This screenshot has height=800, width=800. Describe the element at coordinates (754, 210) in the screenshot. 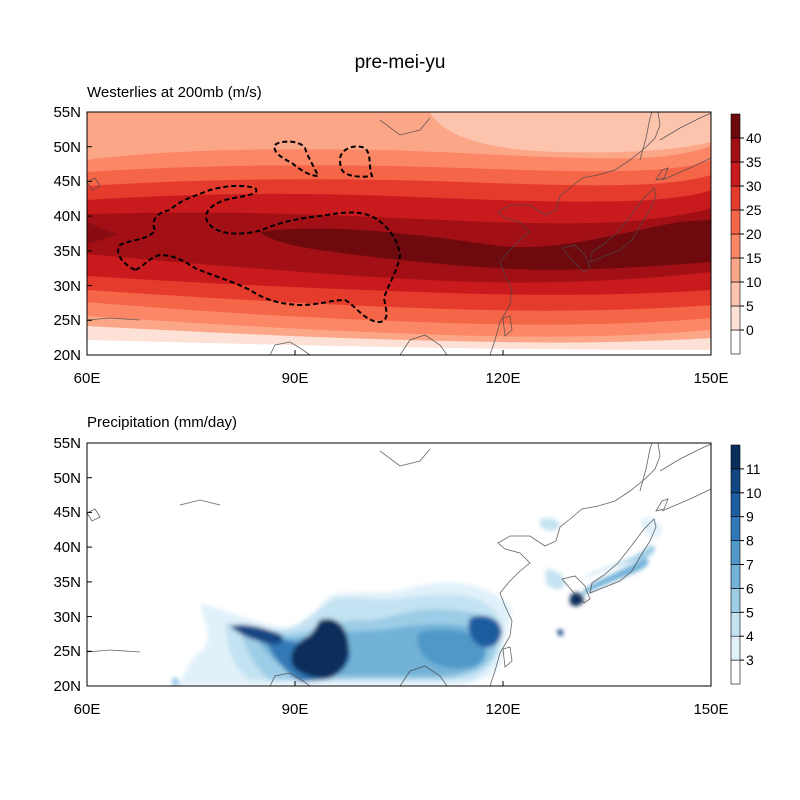

I see `colorbar-label: 25` at that location.